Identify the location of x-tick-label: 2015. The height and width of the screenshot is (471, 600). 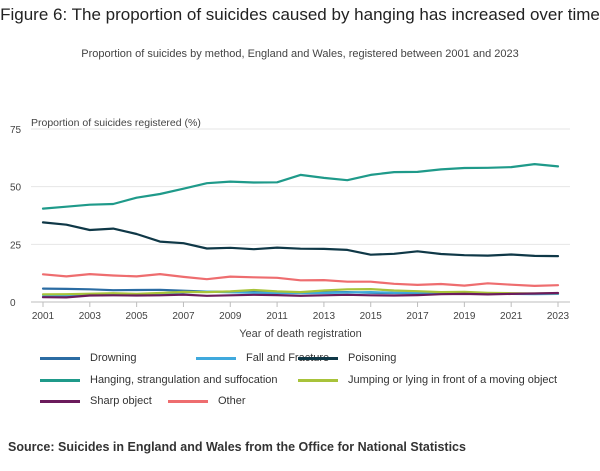
(371, 316).